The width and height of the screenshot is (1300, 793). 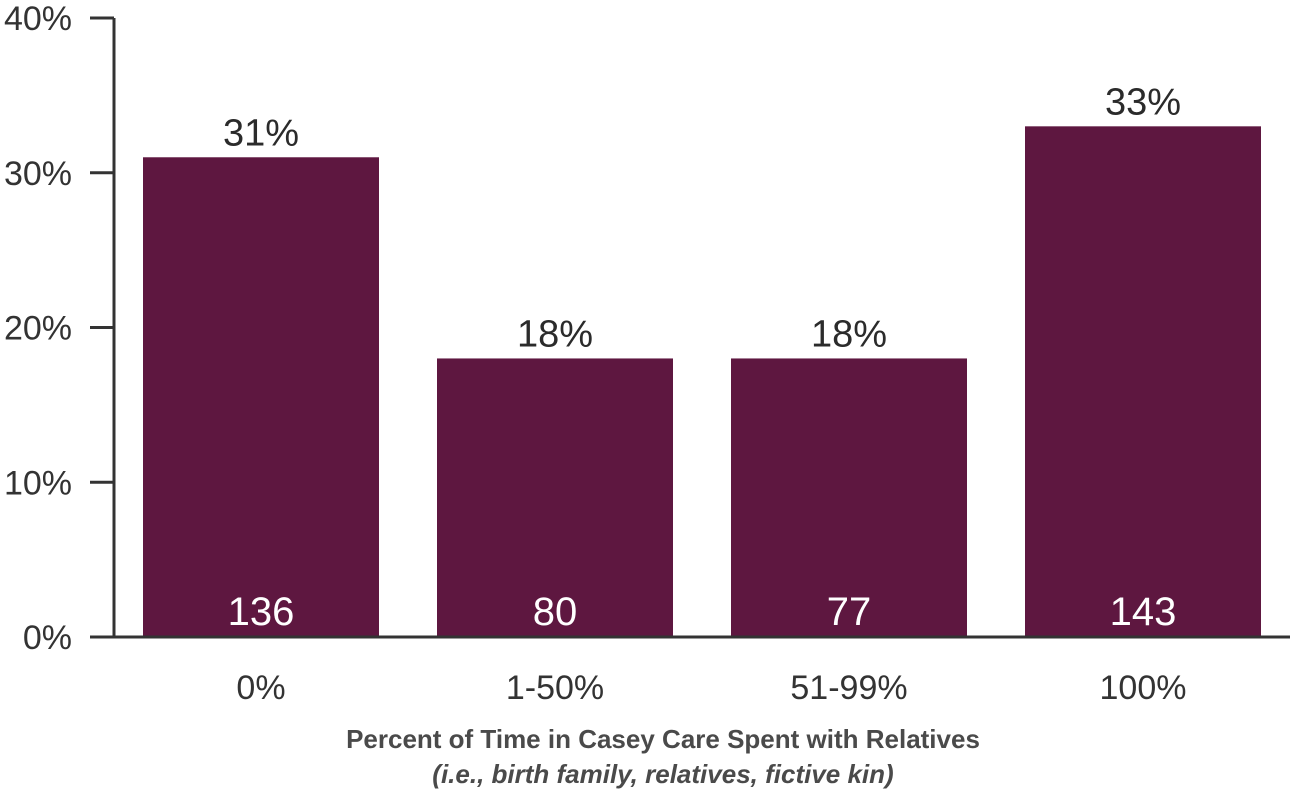 I want to click on x-tick-label: 100%, so click(x=1143, y=688).